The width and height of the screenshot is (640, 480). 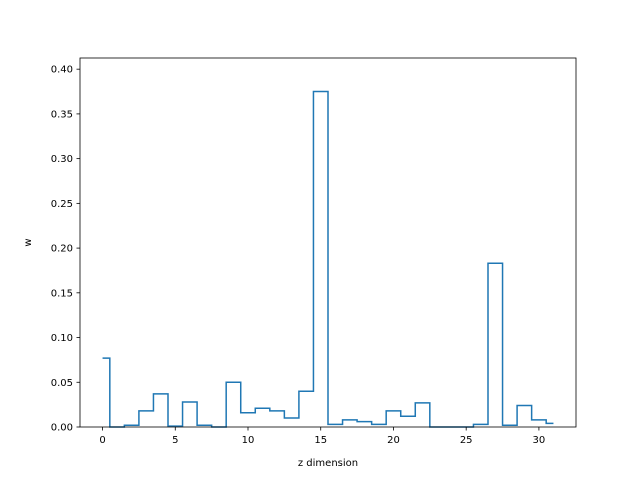 What do you see at coordinates (62, 428) in the screenshot?
I see `y-tick-label: 0.00` at bounding box center [62, 428].